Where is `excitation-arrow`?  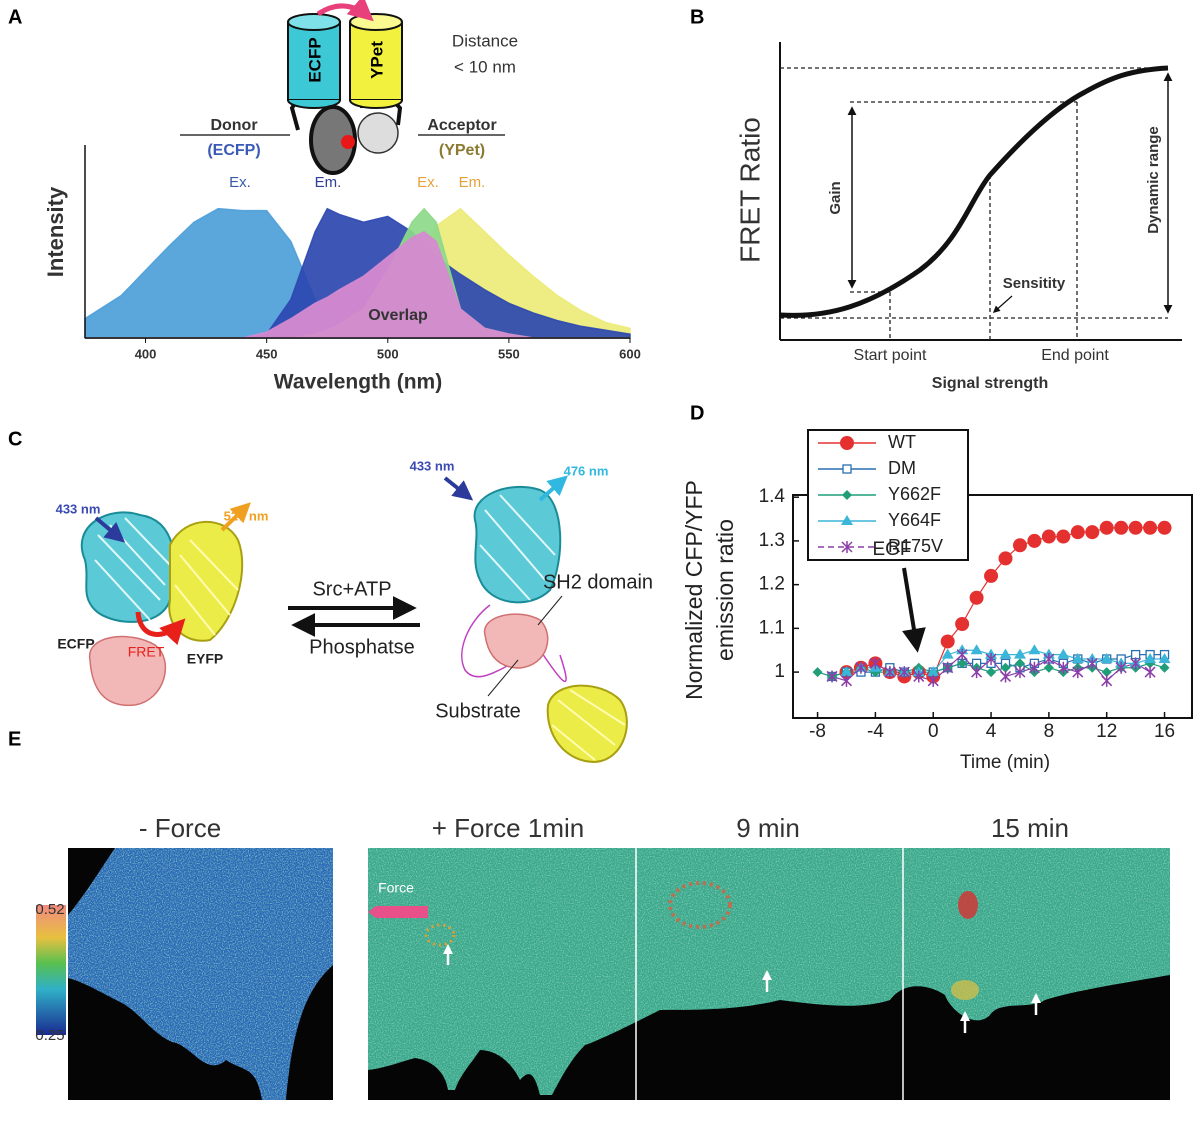
excitation-arrow is located at coordinates (110, 529).